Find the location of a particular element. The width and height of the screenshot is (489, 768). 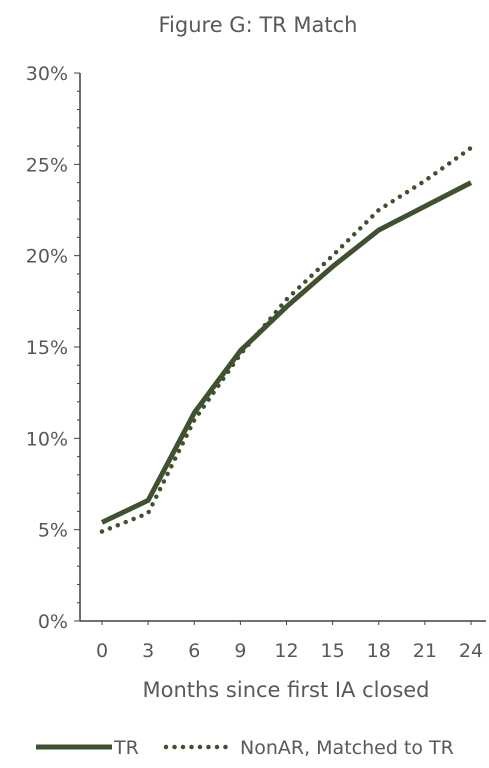

x-tick-label: 12 is located at coordinates (286, 651).